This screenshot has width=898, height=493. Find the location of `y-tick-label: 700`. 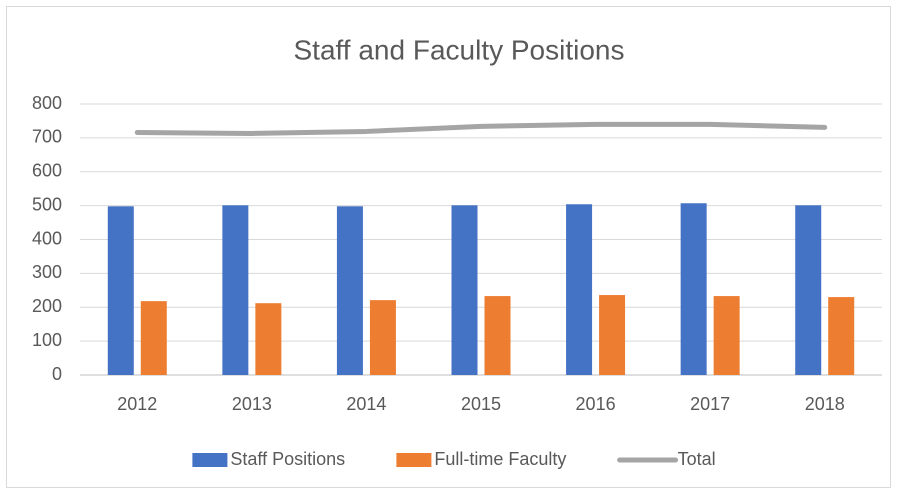

y-tick-label: 700 is located at coordinates (47, 137).